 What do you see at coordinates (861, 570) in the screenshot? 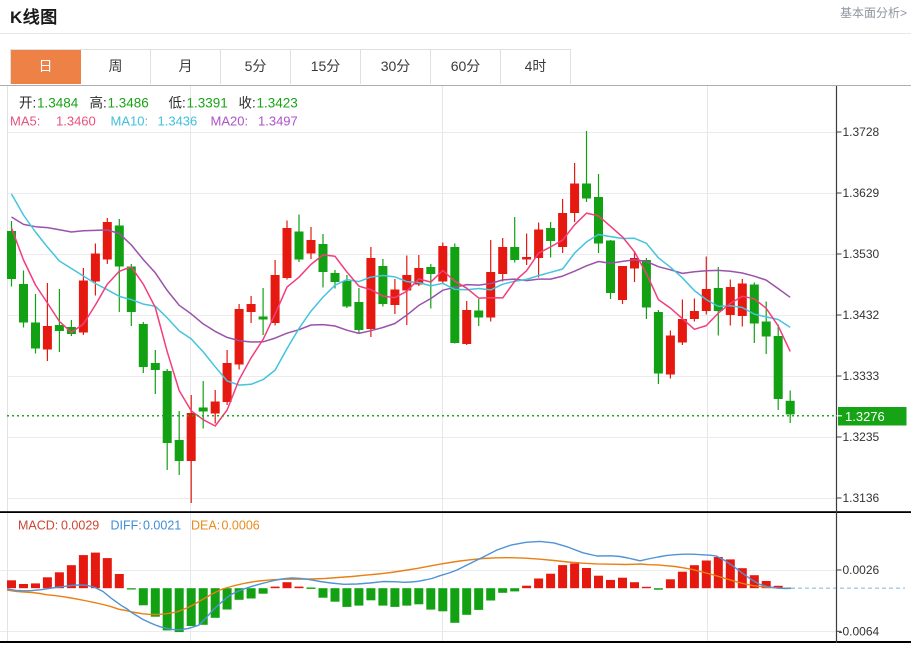
I see `svg-text: 0.0026` at bounding box center [861, 570].